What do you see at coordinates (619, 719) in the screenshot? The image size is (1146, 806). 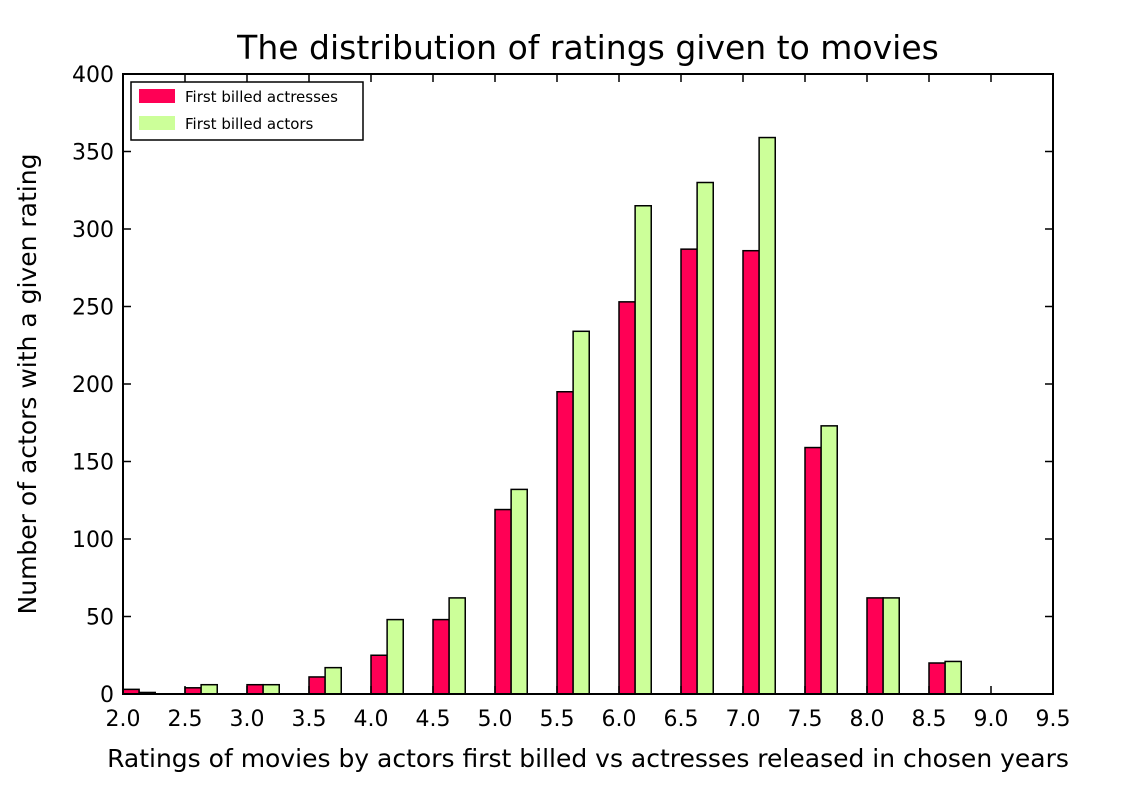 I see `x-tick-label: 6.0` at bounding box center [619, 719].